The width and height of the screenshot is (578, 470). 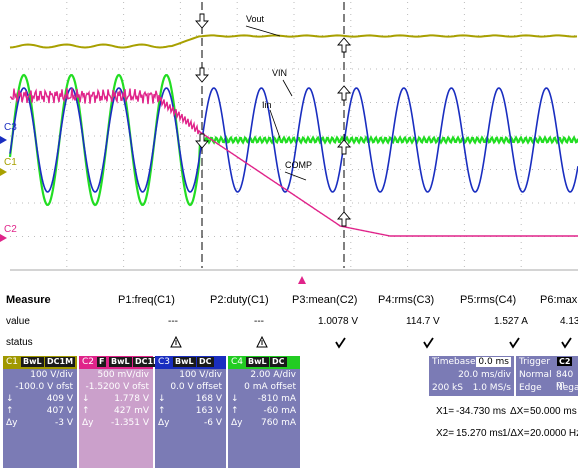 What do you see at coordinates (10, 162) in the screenshot?
I see `channel-label-c1: C1` at bounding box center [10, 162].